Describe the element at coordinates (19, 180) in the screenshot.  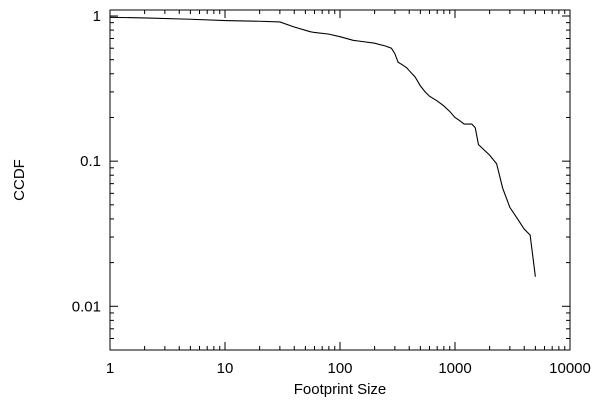
I see `y-axis-label: CCDF` at that location.